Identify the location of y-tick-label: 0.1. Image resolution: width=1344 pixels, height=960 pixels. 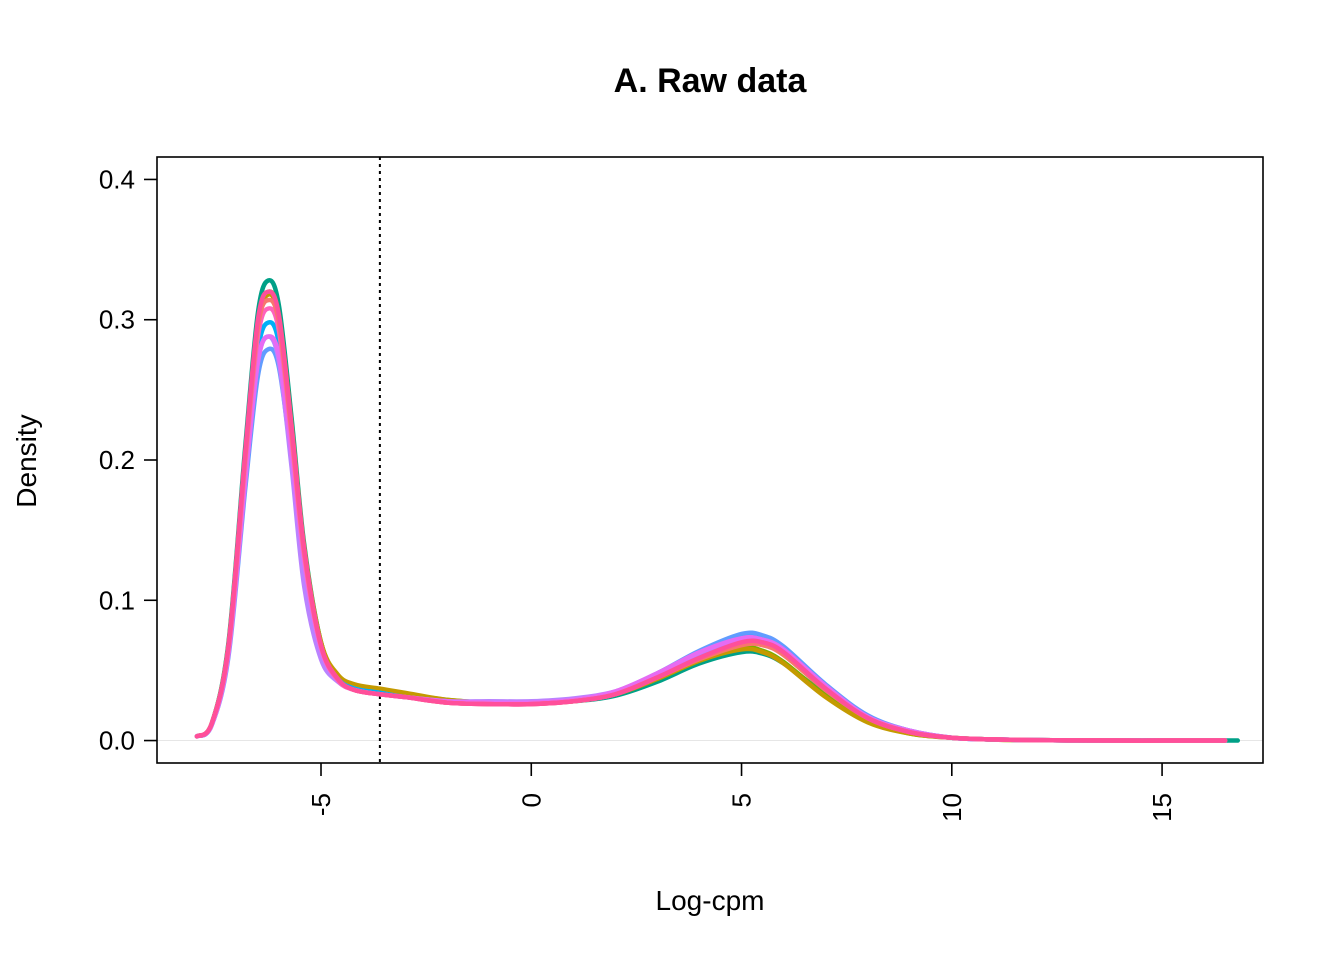
(117, 600).